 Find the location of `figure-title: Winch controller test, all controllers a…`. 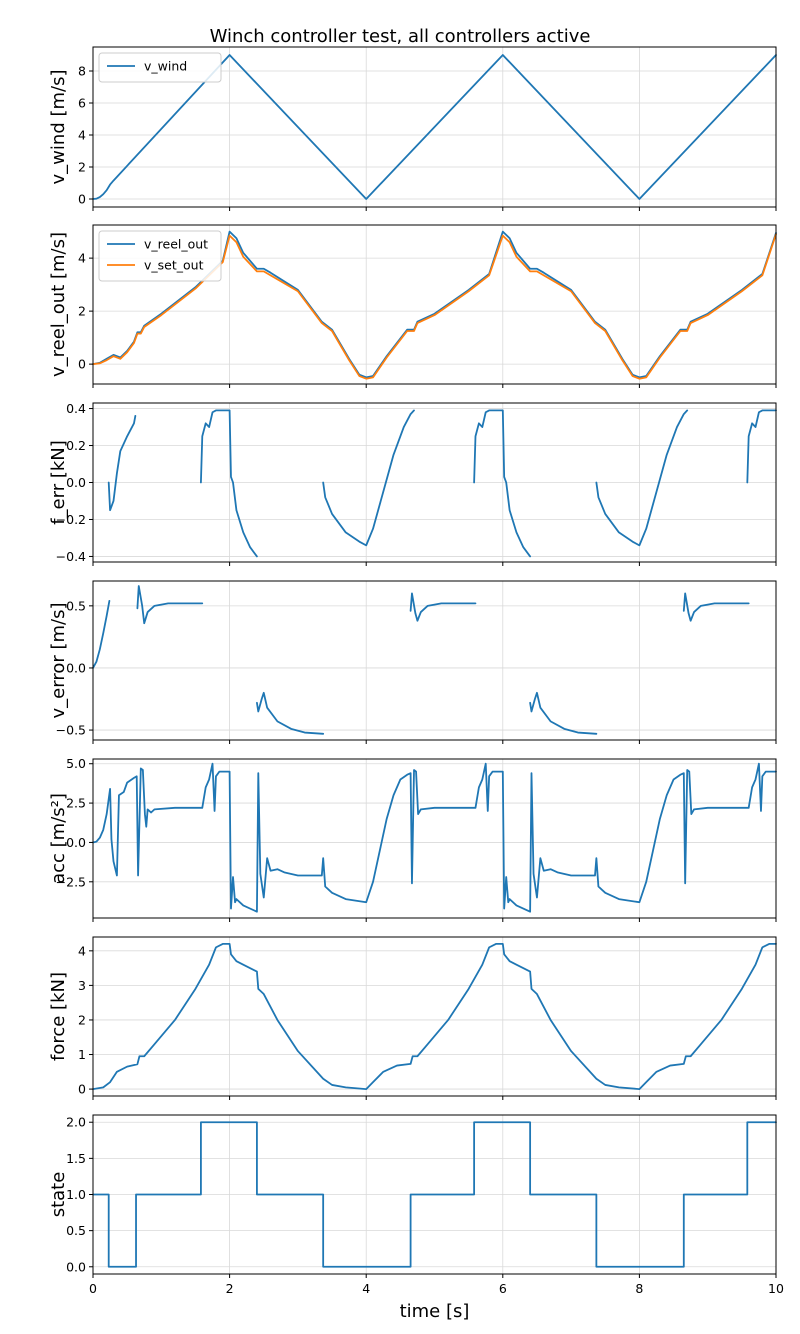

figure-title: Winch controller test, all controllers a… is located at coordinates (400, 36).